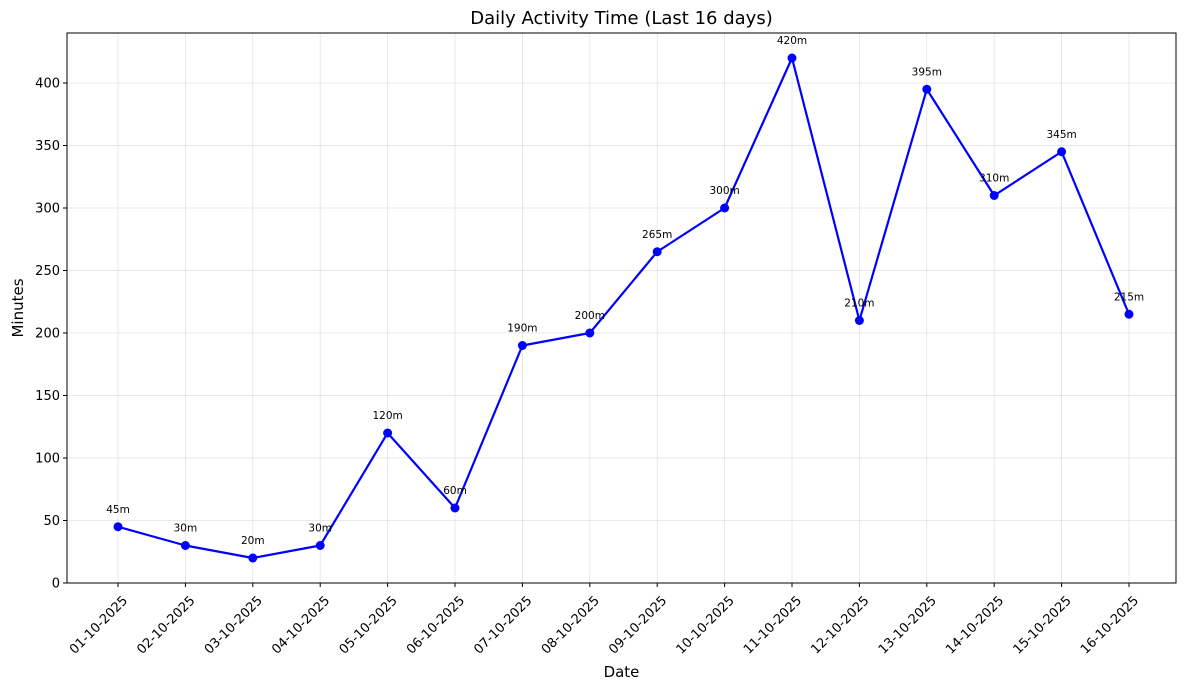 This screenshot has height=690, width=1189. Describe the element at coordinates (927, 72) in the screenshot. I see `data-label: 395m` at that location.